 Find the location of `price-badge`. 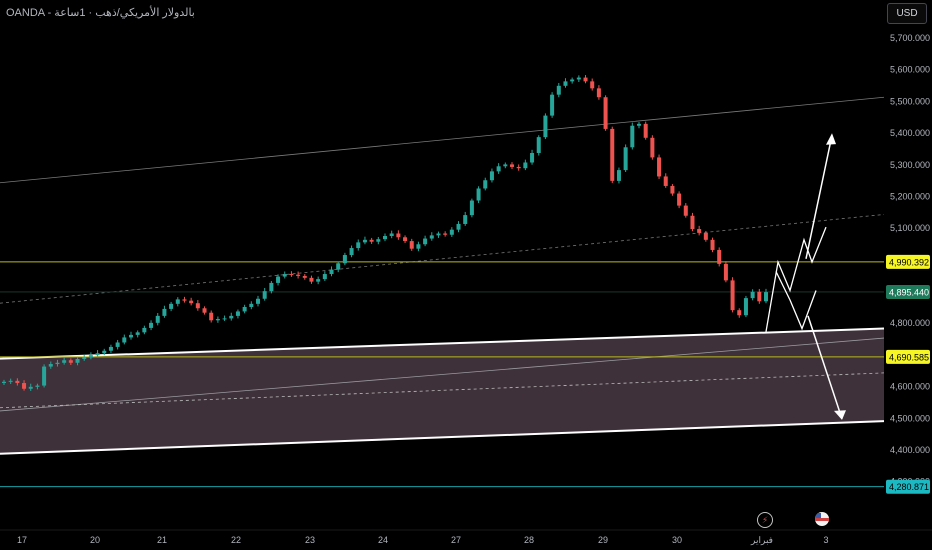

price-badge is located at coordinates (908, 486).